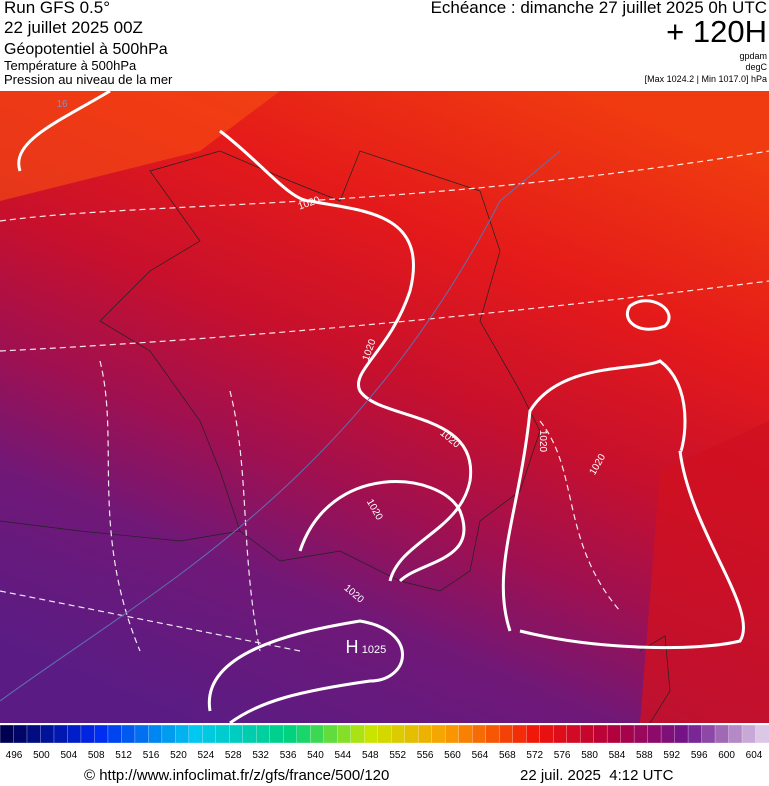  I want to click on colorbar-label: 520, so click(178, 755).